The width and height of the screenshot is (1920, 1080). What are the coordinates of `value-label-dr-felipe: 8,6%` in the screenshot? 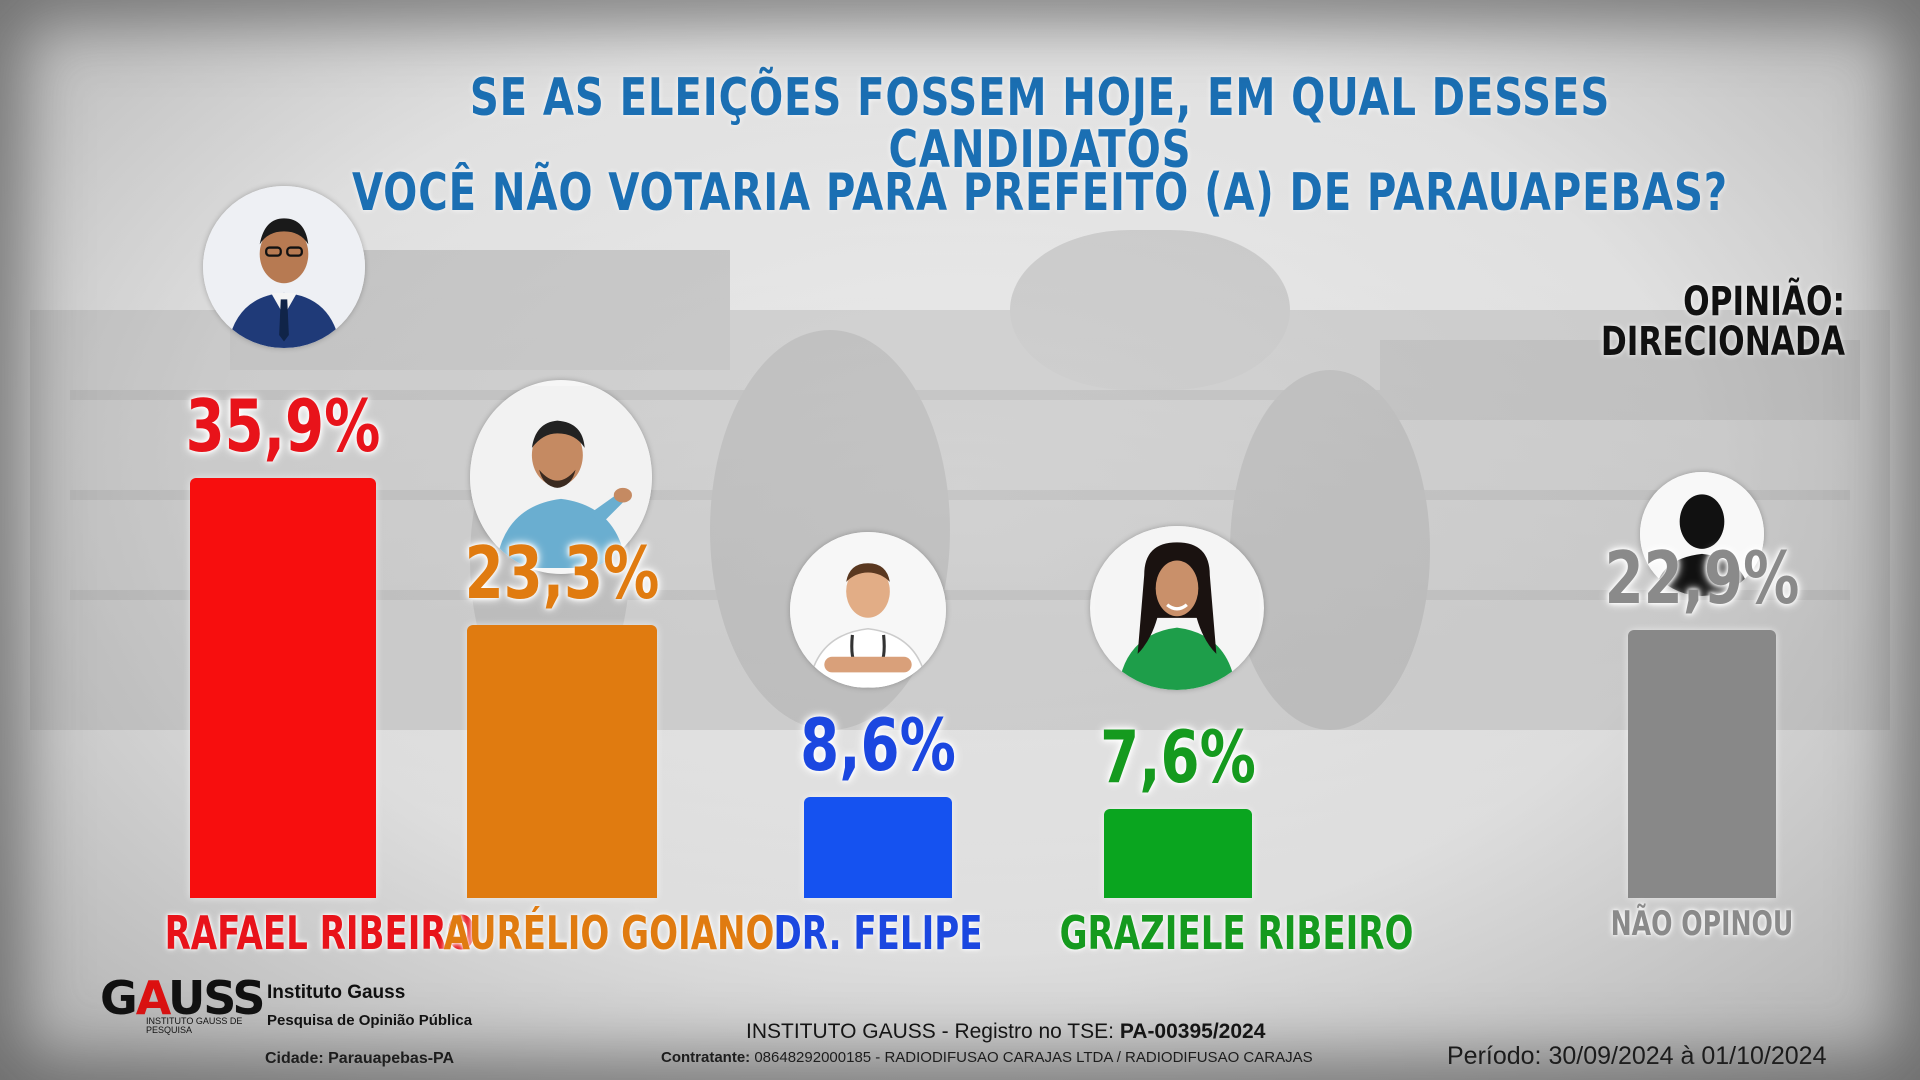 It's located at (878, 745).